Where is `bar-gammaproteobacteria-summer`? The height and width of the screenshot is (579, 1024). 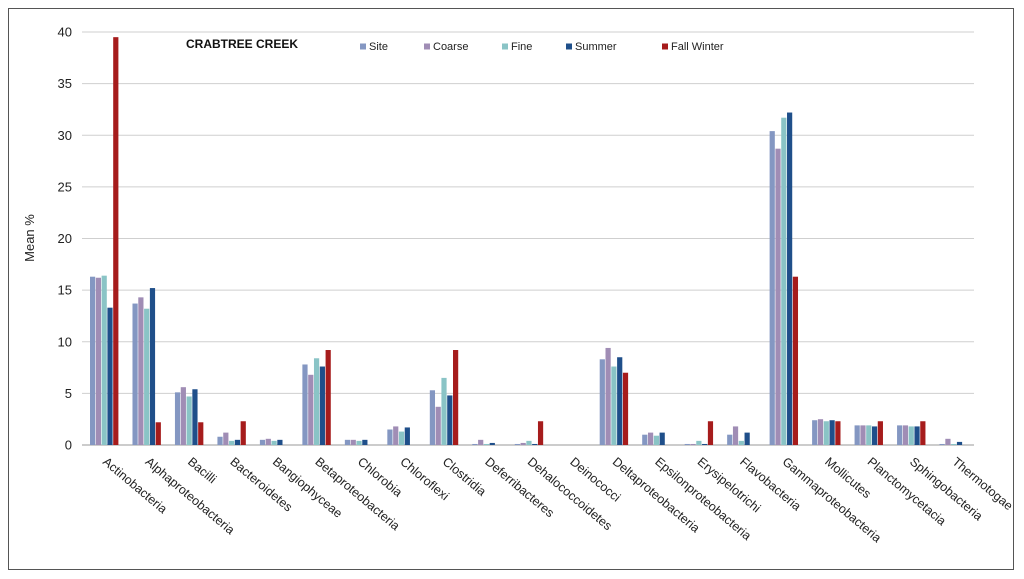 bar-gammaproteobacteria-summer is located at coordinates (790, 278).